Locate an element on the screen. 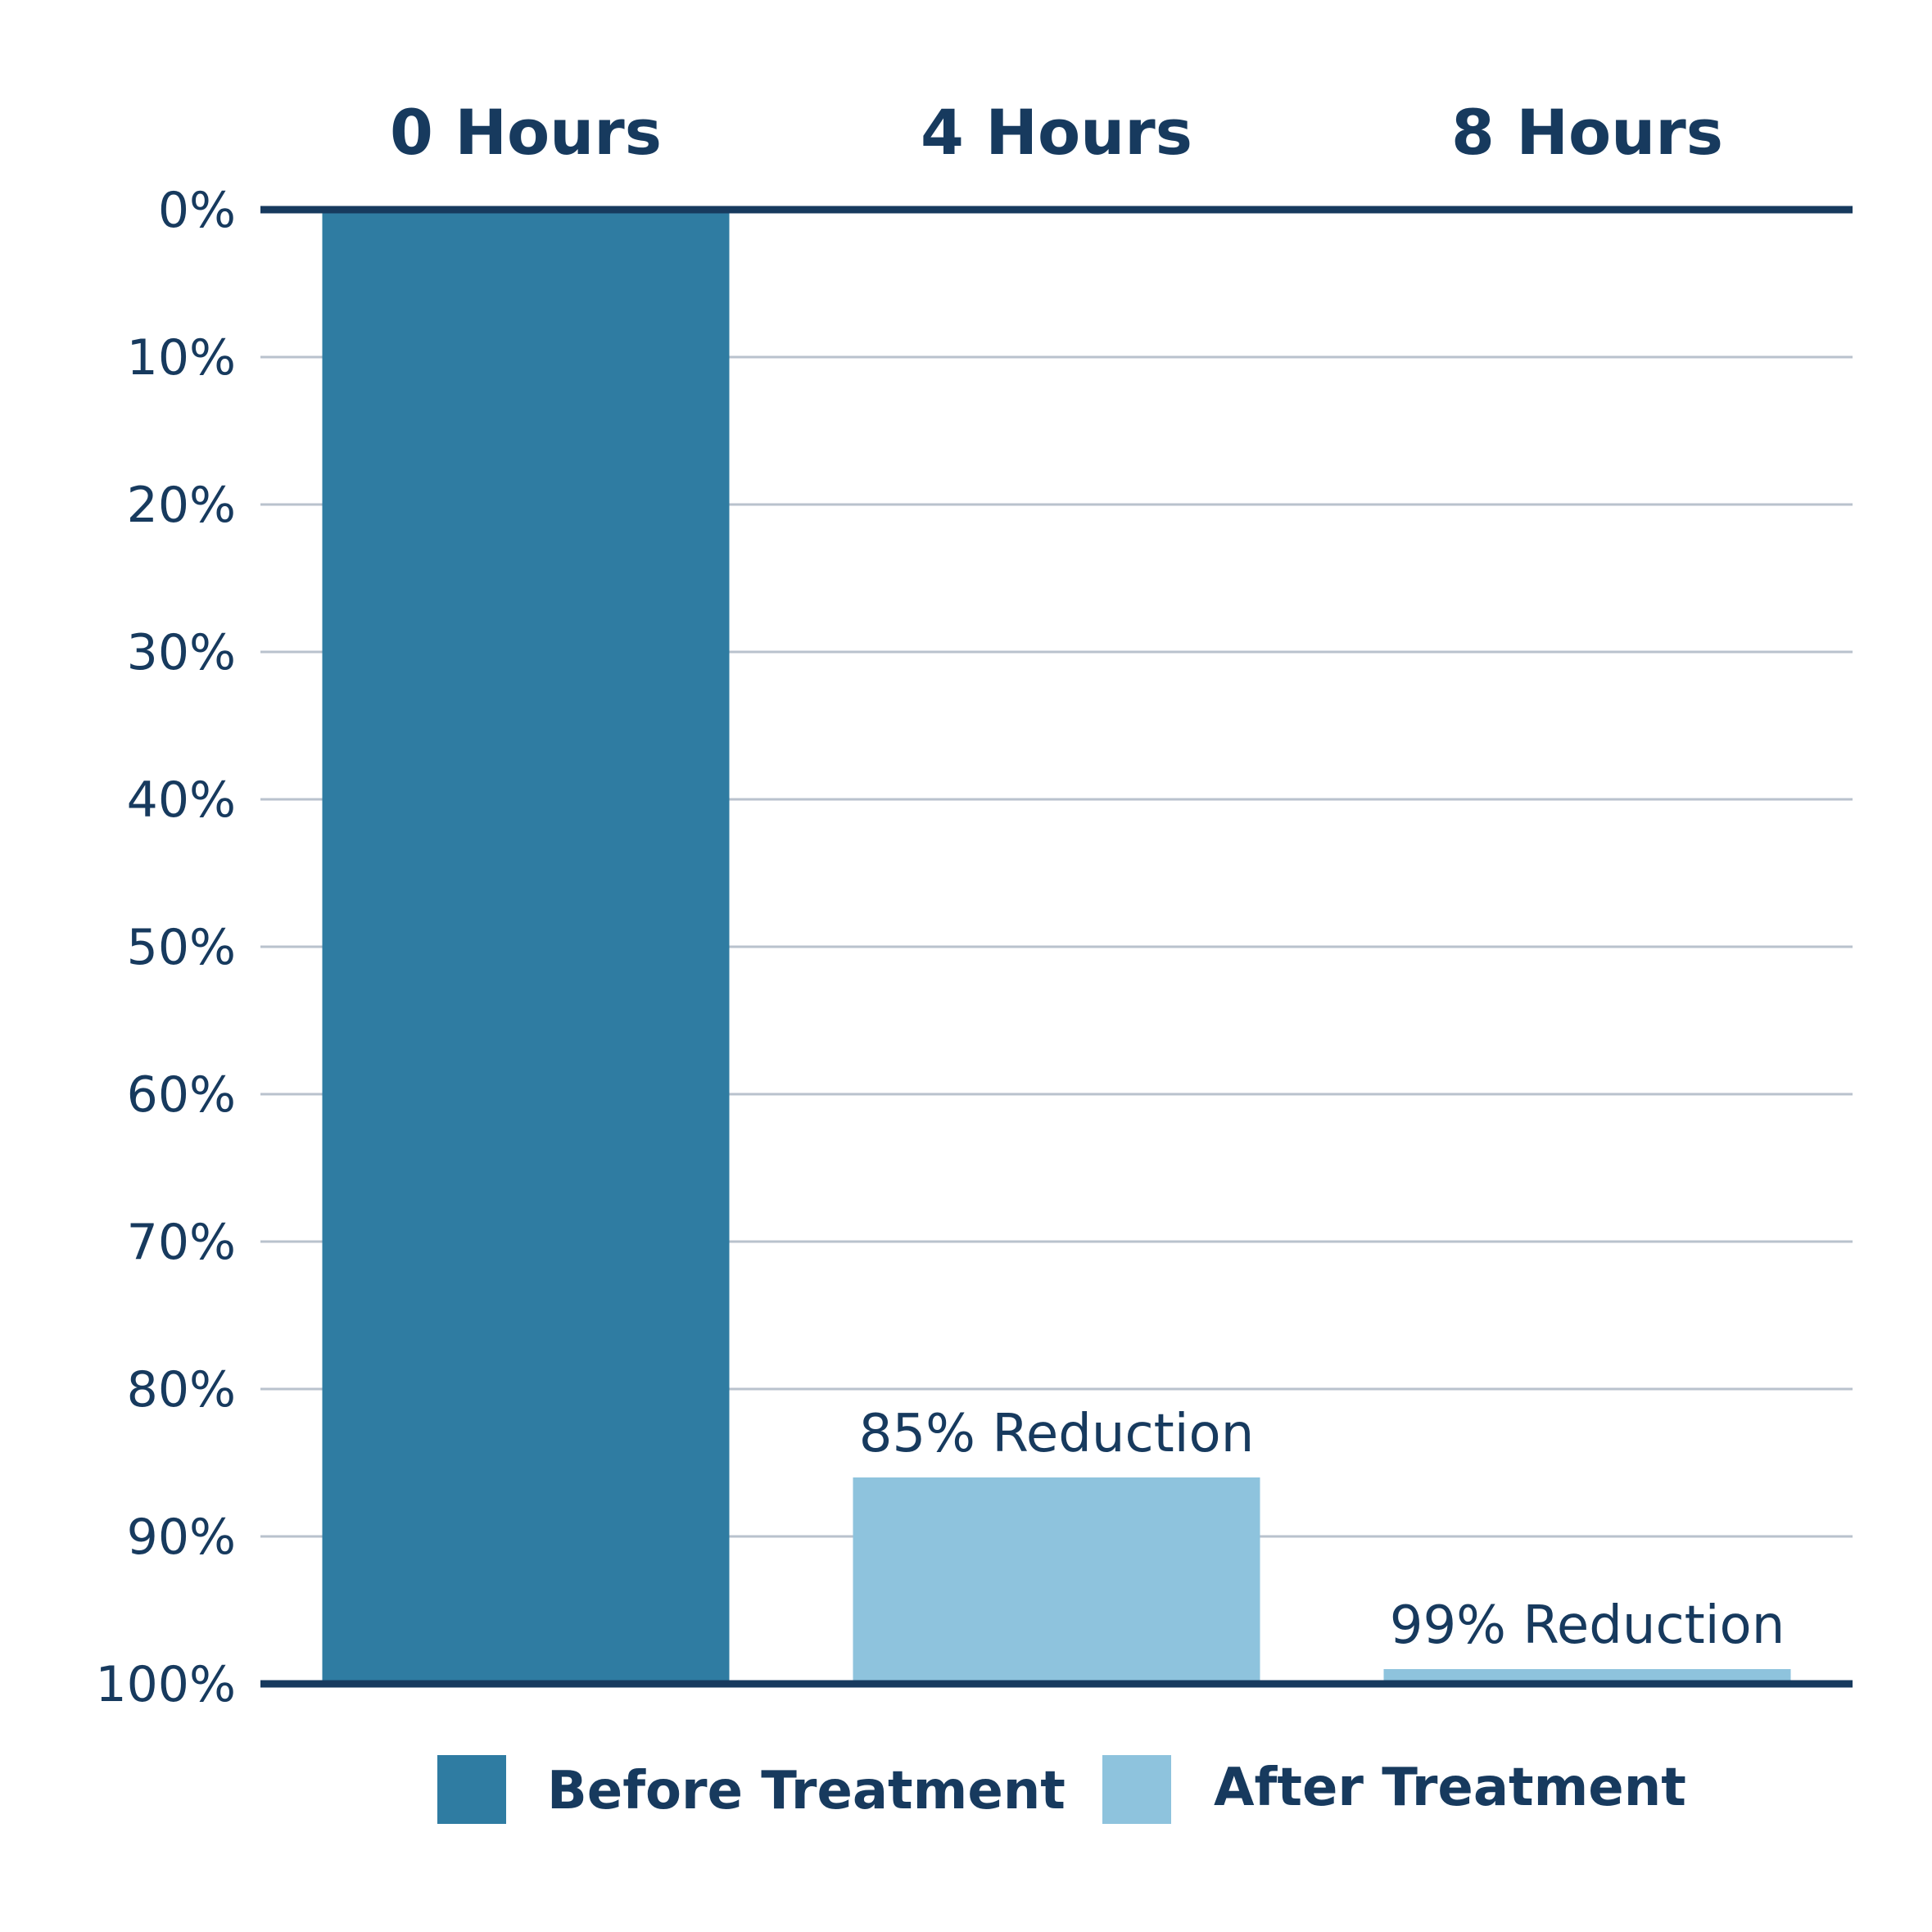 Image resolution: width=1932 pixels, height=1932 pixels. y-tick-labels: 0% 10% 20% 30% 40% 50% 60% 70% 80% 90% 100% is located at coordinates (165, 947).